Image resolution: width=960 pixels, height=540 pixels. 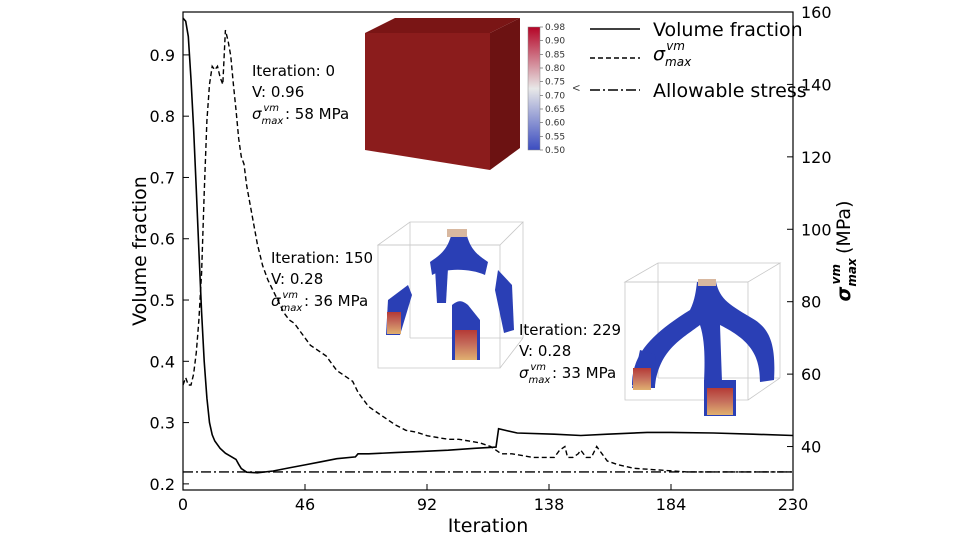 I want to click on x-tick-label: 138, so click(x=549, y=504).